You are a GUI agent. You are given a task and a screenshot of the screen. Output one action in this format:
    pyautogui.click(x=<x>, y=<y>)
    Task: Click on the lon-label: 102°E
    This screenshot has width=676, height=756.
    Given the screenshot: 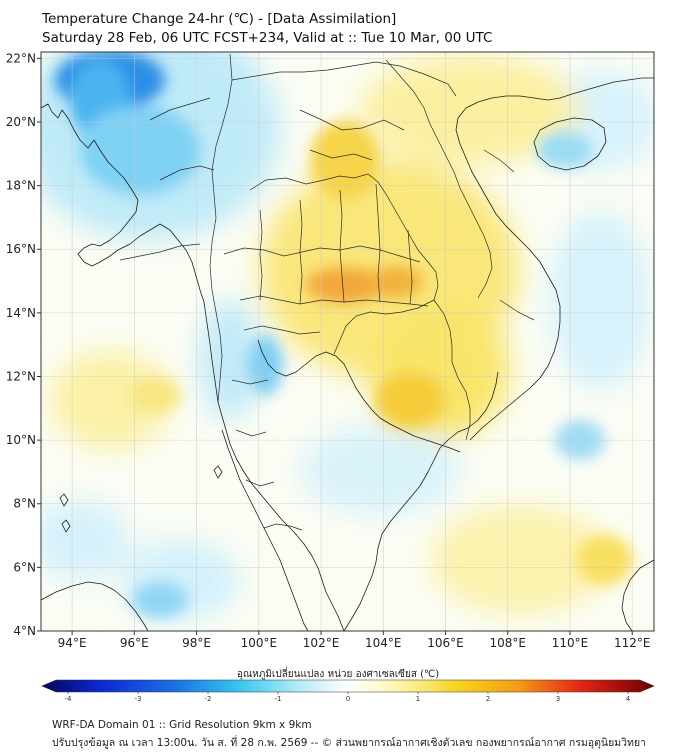 What is the action you would take?
    pyautogui.click(x=321, y=643)
    